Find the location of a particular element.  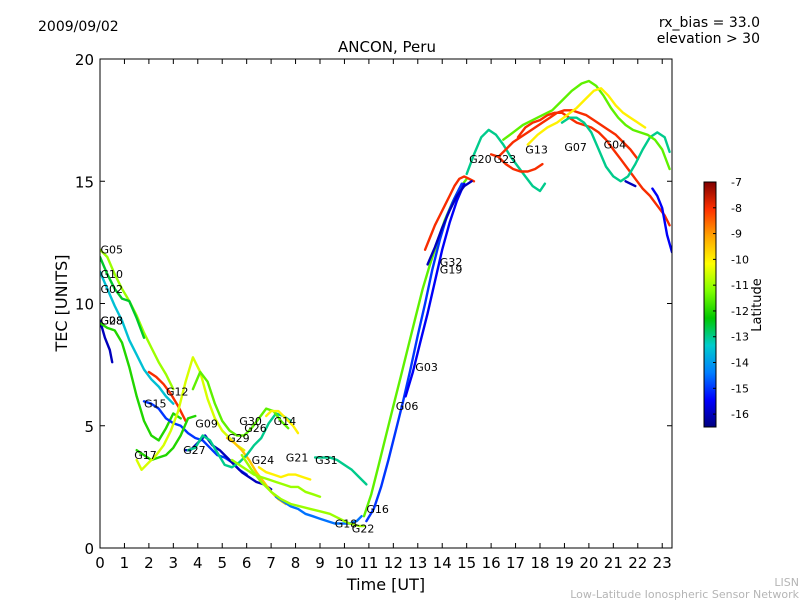

x-tick-label: 14 is located at coordinates (442, 563).